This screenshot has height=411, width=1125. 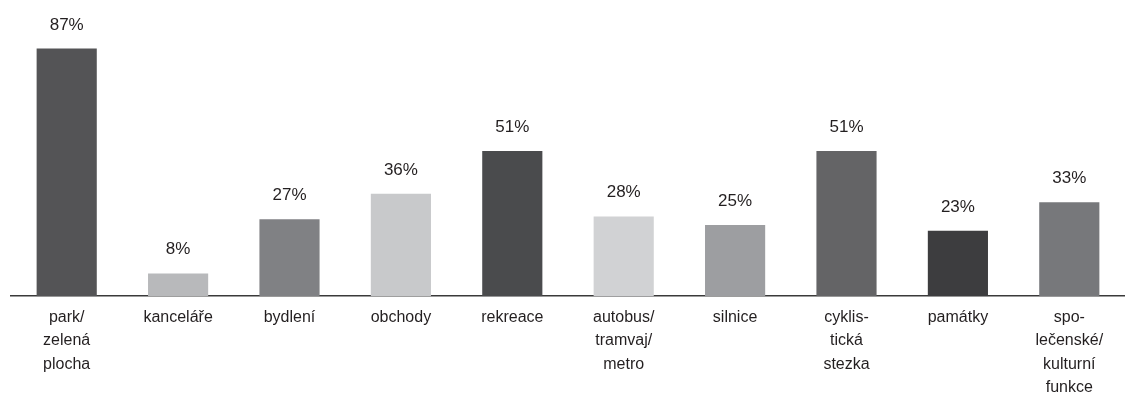 I want to click on data-label: 33%, so click(x=1069, y=178).